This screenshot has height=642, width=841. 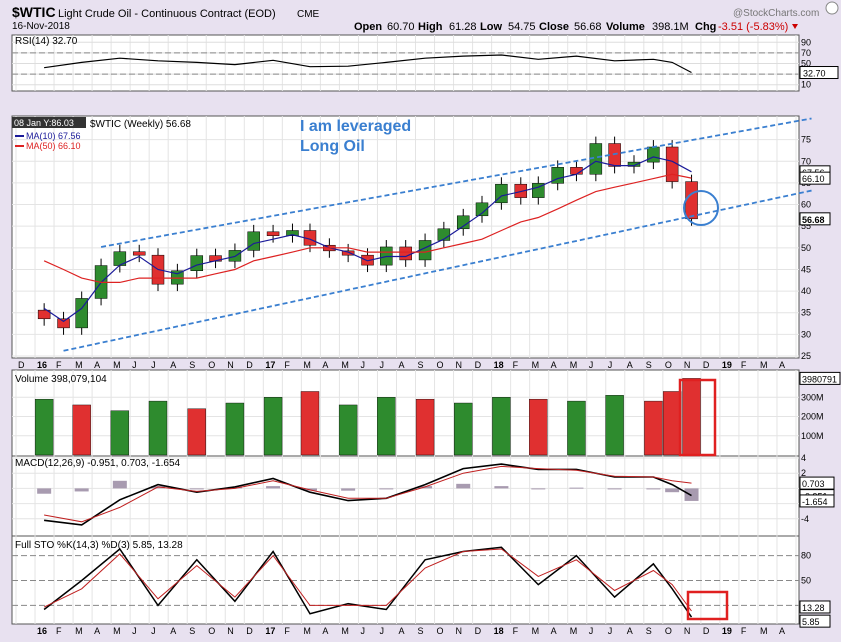 I want to click on settings-icon, so click(x=832, y=8).